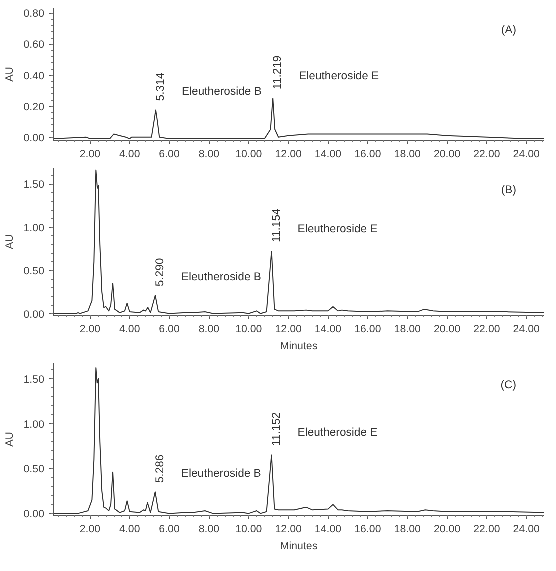 This screenshot has height=571, width=556. What do you see at coordinates (34, 14) in the screenshot?
I see `y-tick-label: 0.80` at bounding box center [34, 14].